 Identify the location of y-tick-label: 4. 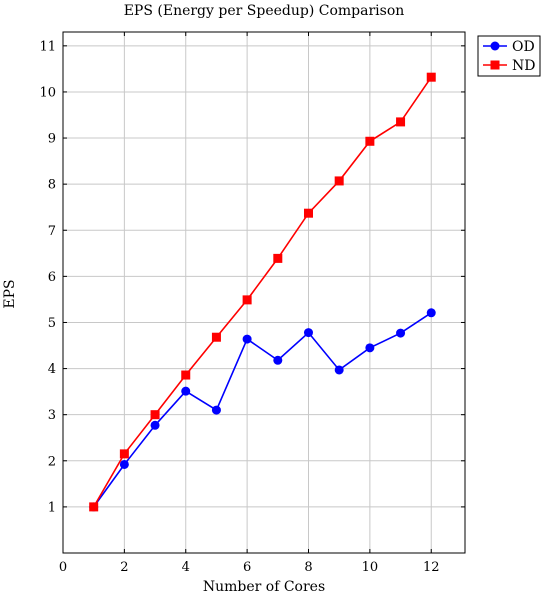
(52, 369).